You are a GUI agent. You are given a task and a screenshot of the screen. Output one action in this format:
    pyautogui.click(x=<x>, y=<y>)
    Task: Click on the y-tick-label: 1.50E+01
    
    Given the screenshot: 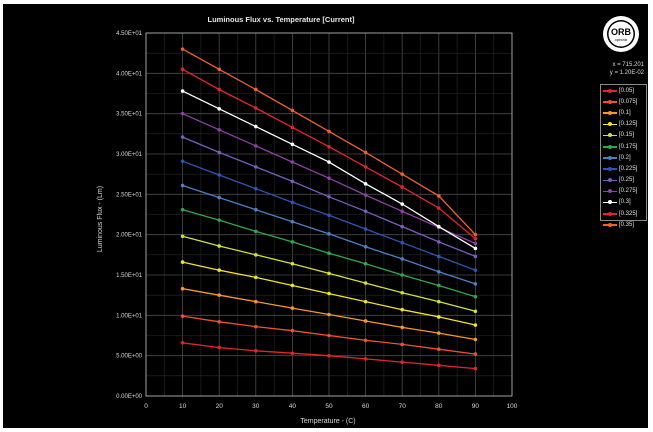 What is the action you would take?
    pyautogui.click(x=129, y=276)
    